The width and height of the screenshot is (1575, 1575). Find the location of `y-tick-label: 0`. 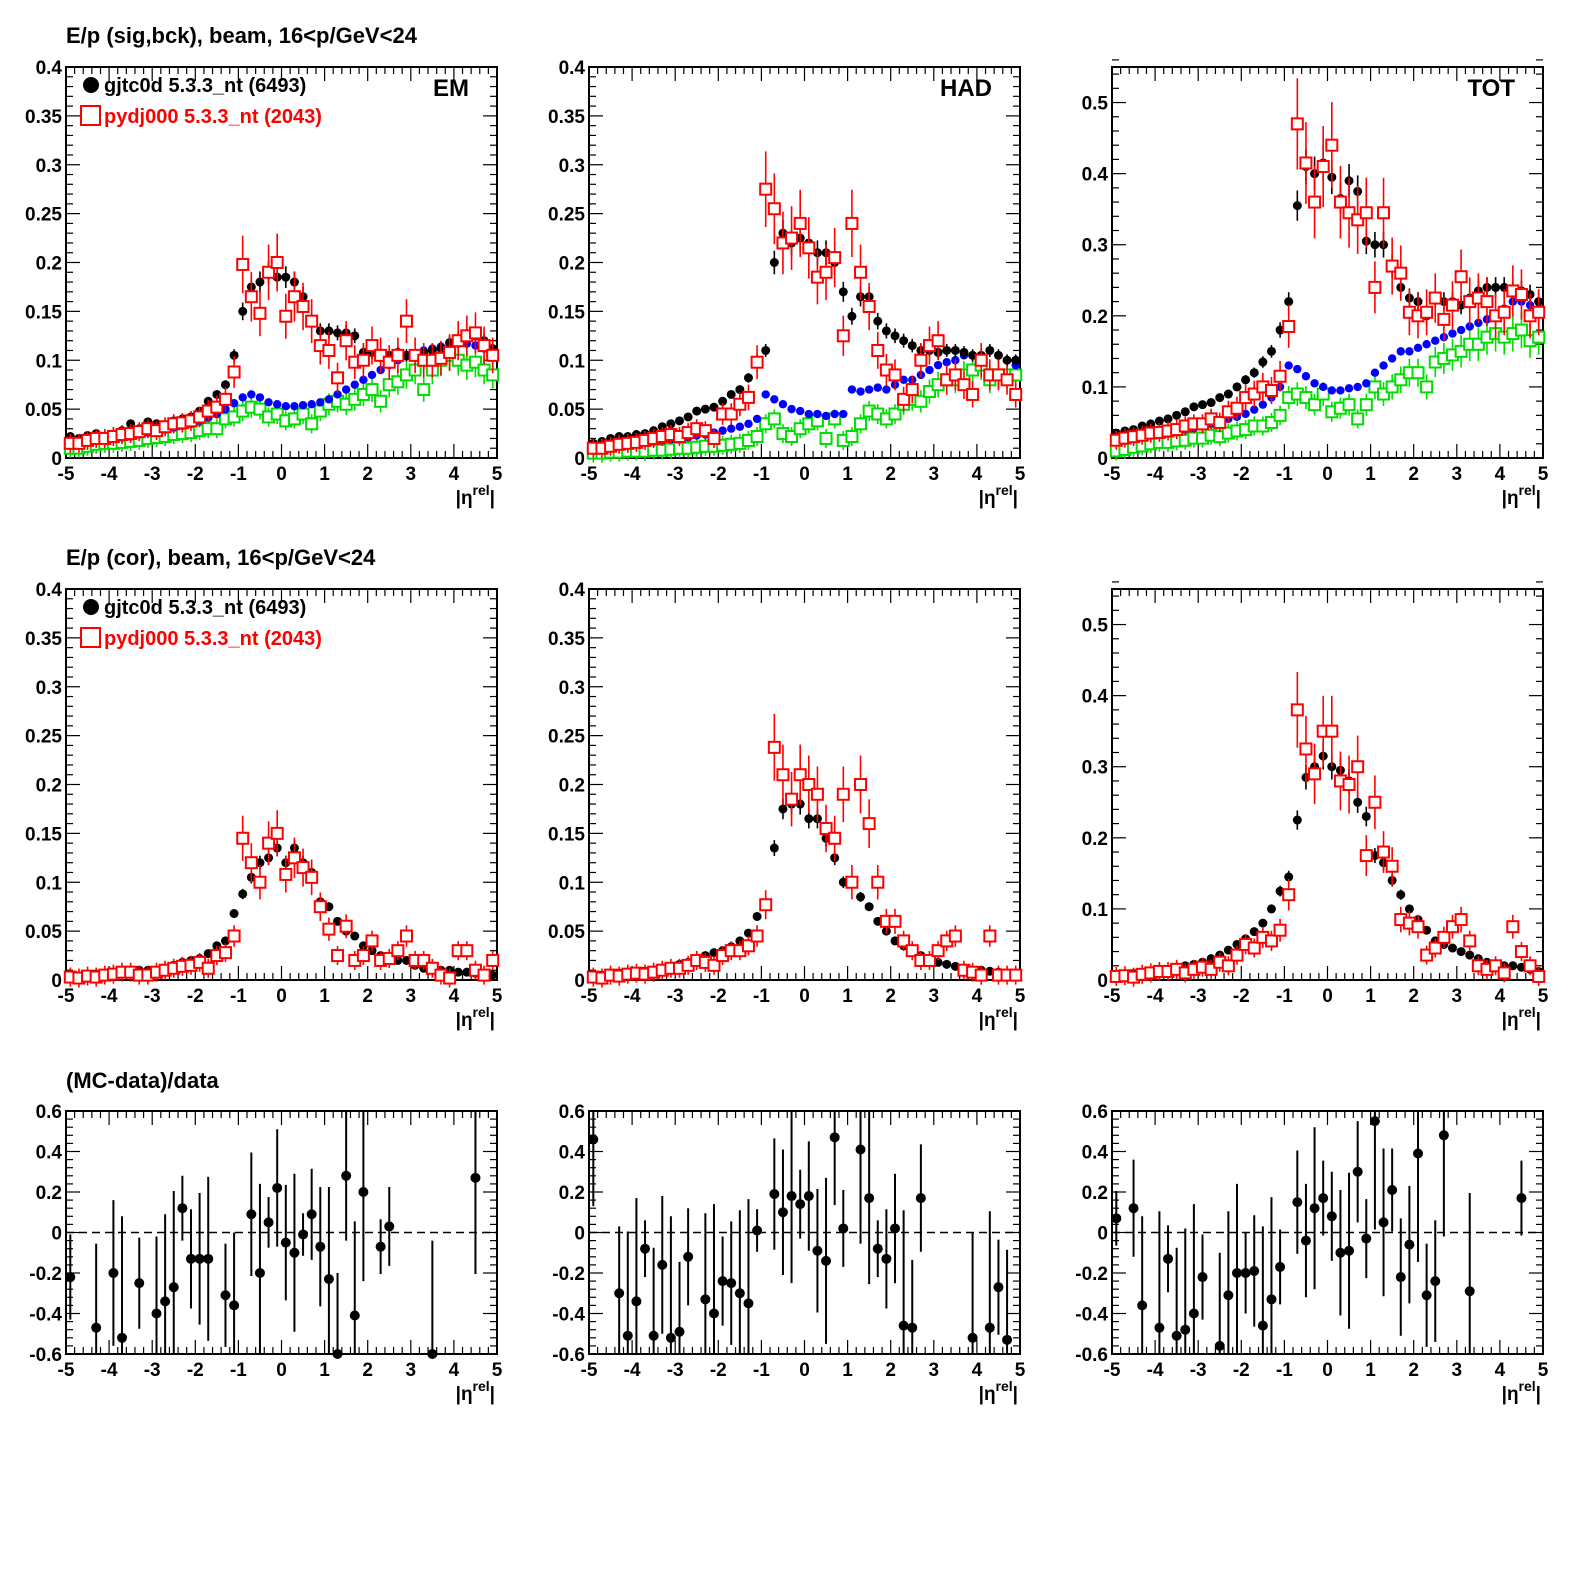

y-tick-label: 0 is located at coordinates (56, 981).